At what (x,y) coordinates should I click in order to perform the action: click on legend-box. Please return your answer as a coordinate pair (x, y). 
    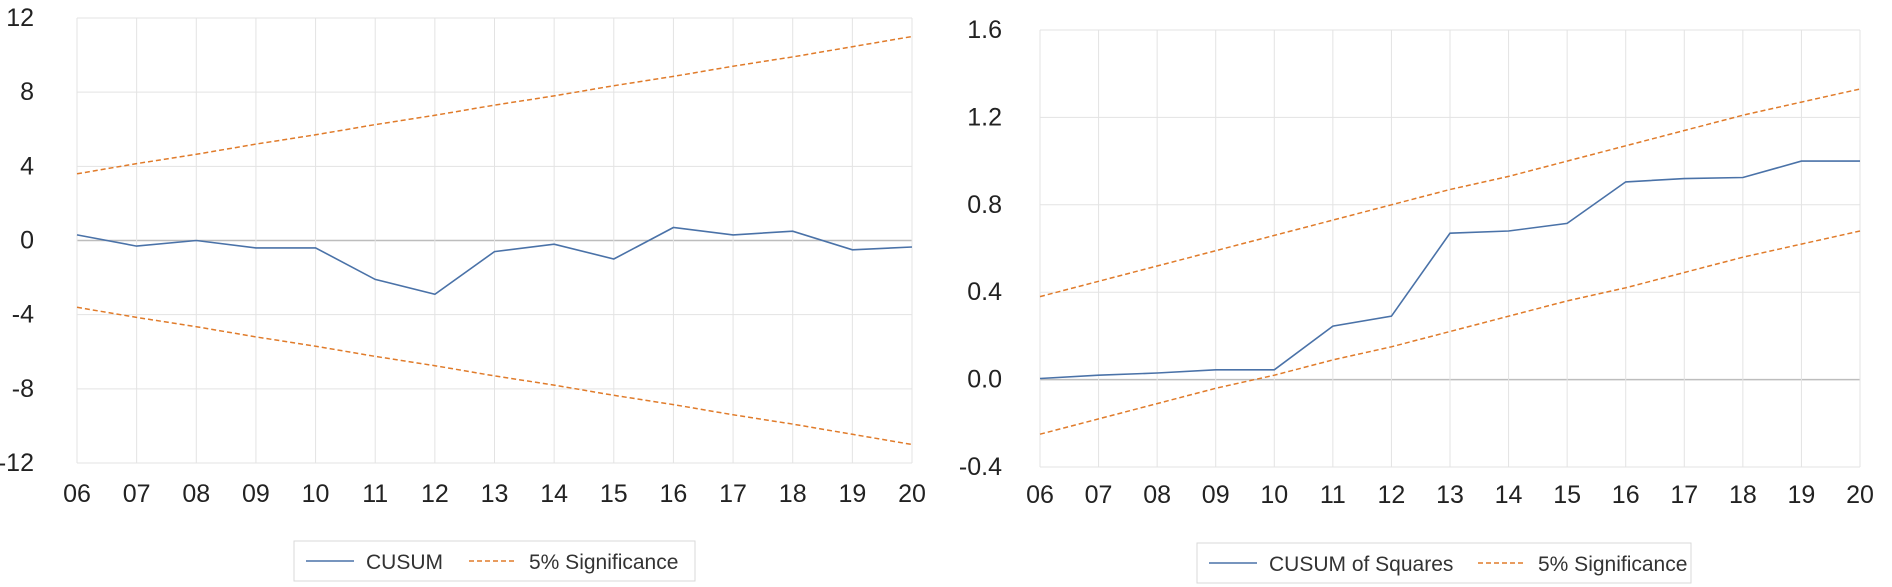
    Looking at the image, I should click on (1444, 563).